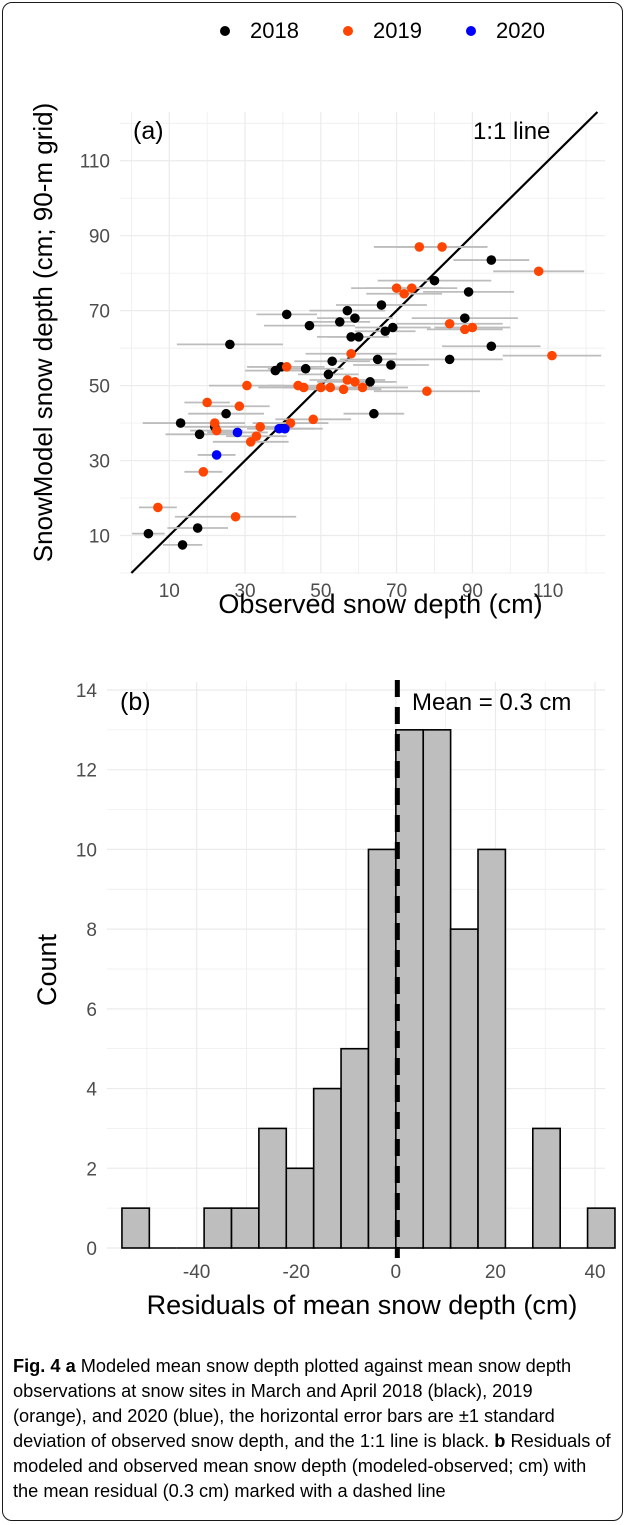  What do you see at coordinates (396, 591) in the screenshot?
I see `x-tick-label: 70` at bounding box center [396, 591].